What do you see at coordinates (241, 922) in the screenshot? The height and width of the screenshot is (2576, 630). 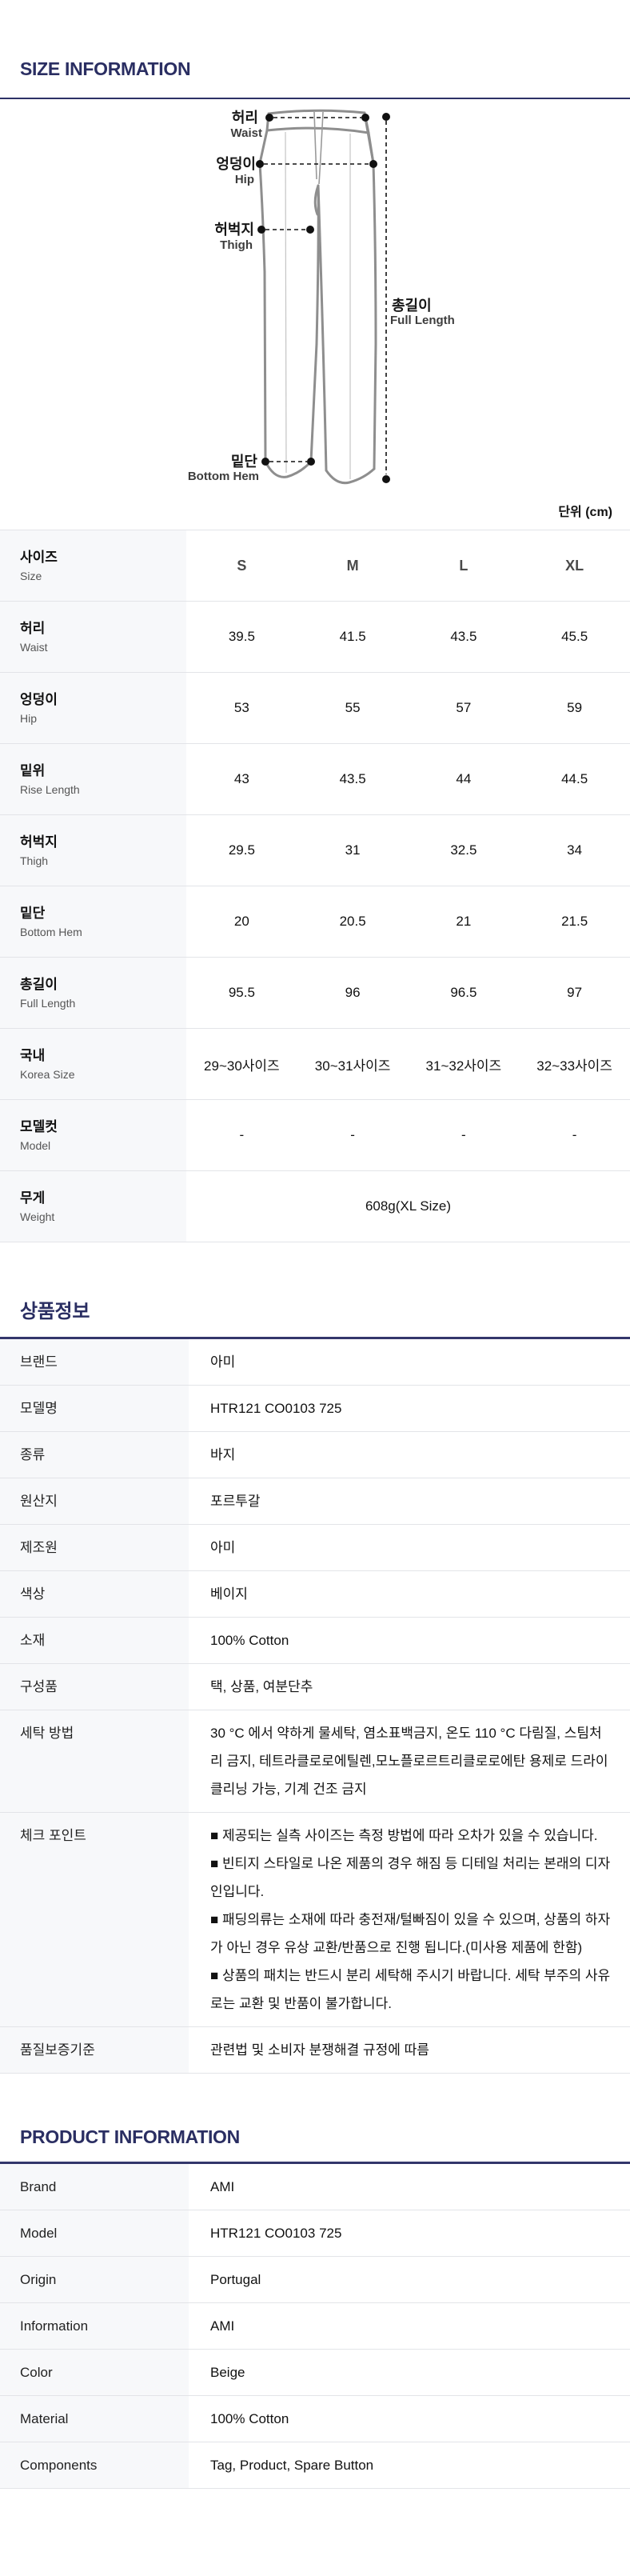 I see `size-value-cell: 20` at bounding box center [241, 922].